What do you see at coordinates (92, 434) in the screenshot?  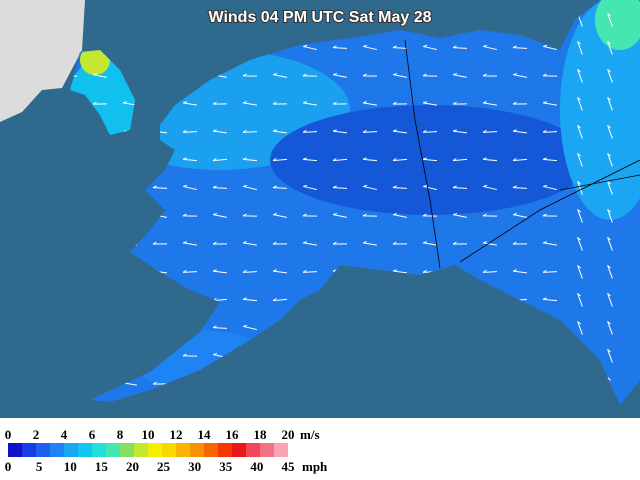 I see `ms-label: 6` at bounding box center [92, 434].